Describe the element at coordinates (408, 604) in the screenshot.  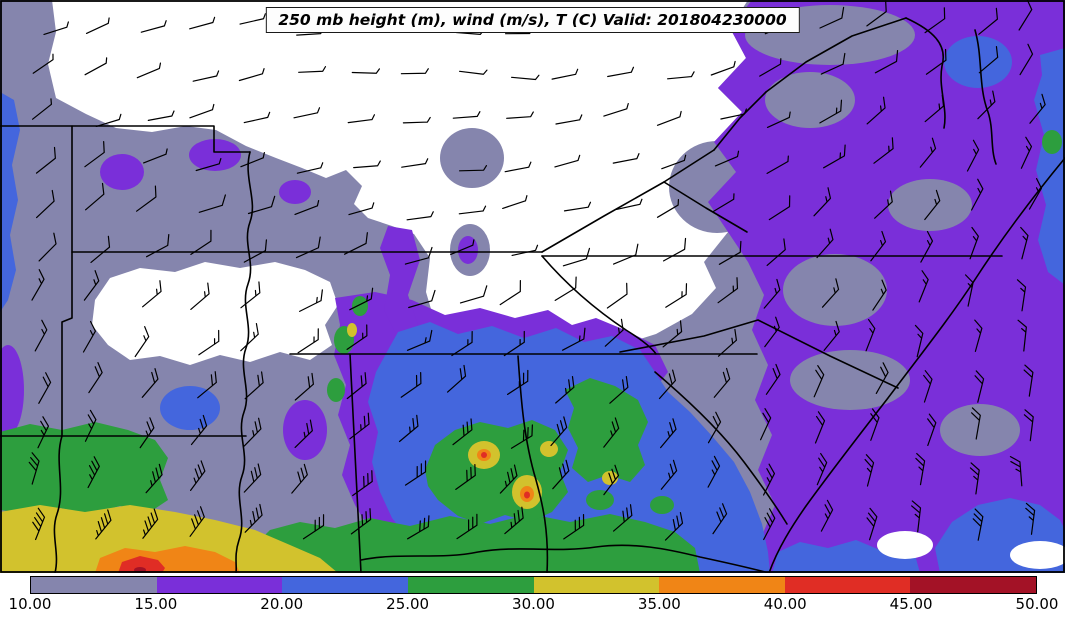
I see `colorbar-tick-label: 25.00` at that location.